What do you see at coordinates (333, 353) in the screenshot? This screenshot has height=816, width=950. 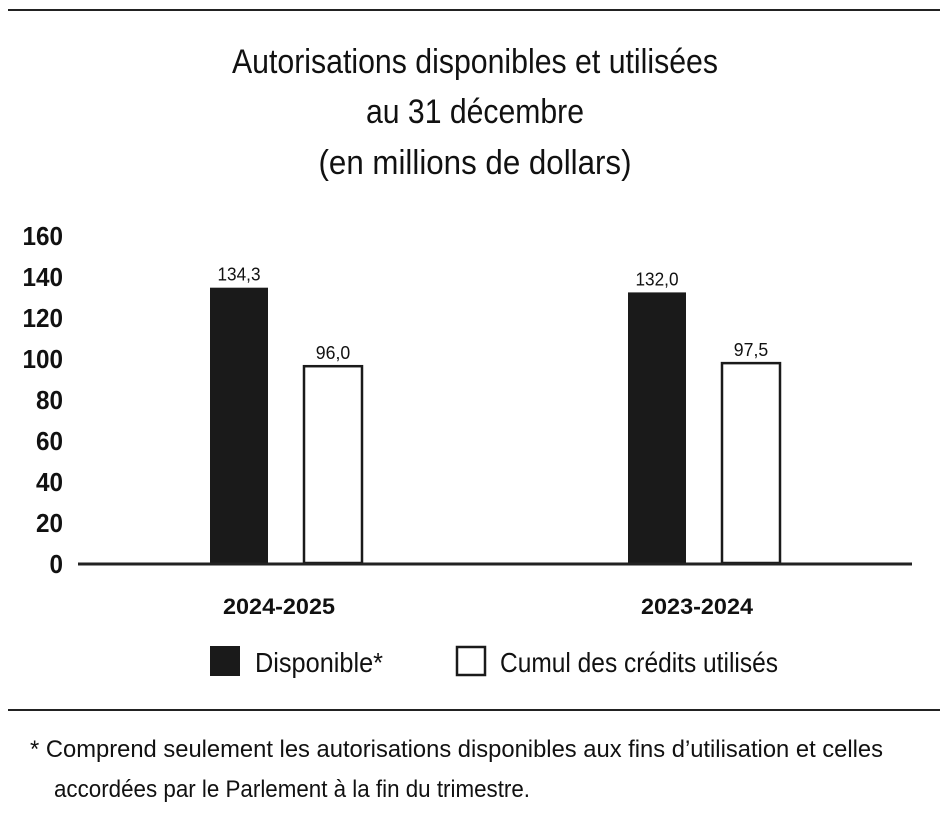 I see `data-label: 96,0` at bounding box center [333, 353].